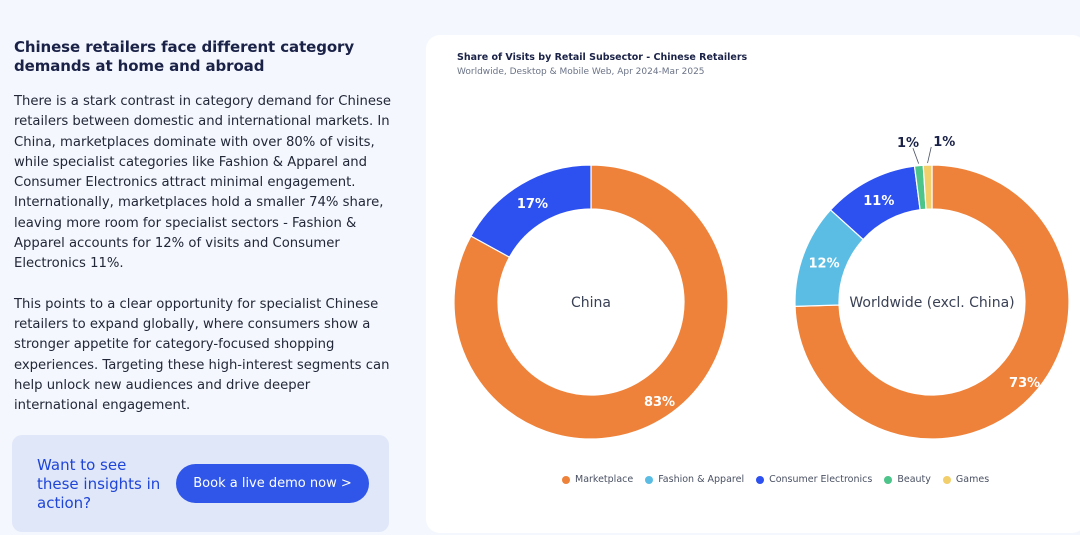 Image resolution: width=1080 pixels, height=535 pixels. I want to click on donut-center-label: China, so click(591, 303).